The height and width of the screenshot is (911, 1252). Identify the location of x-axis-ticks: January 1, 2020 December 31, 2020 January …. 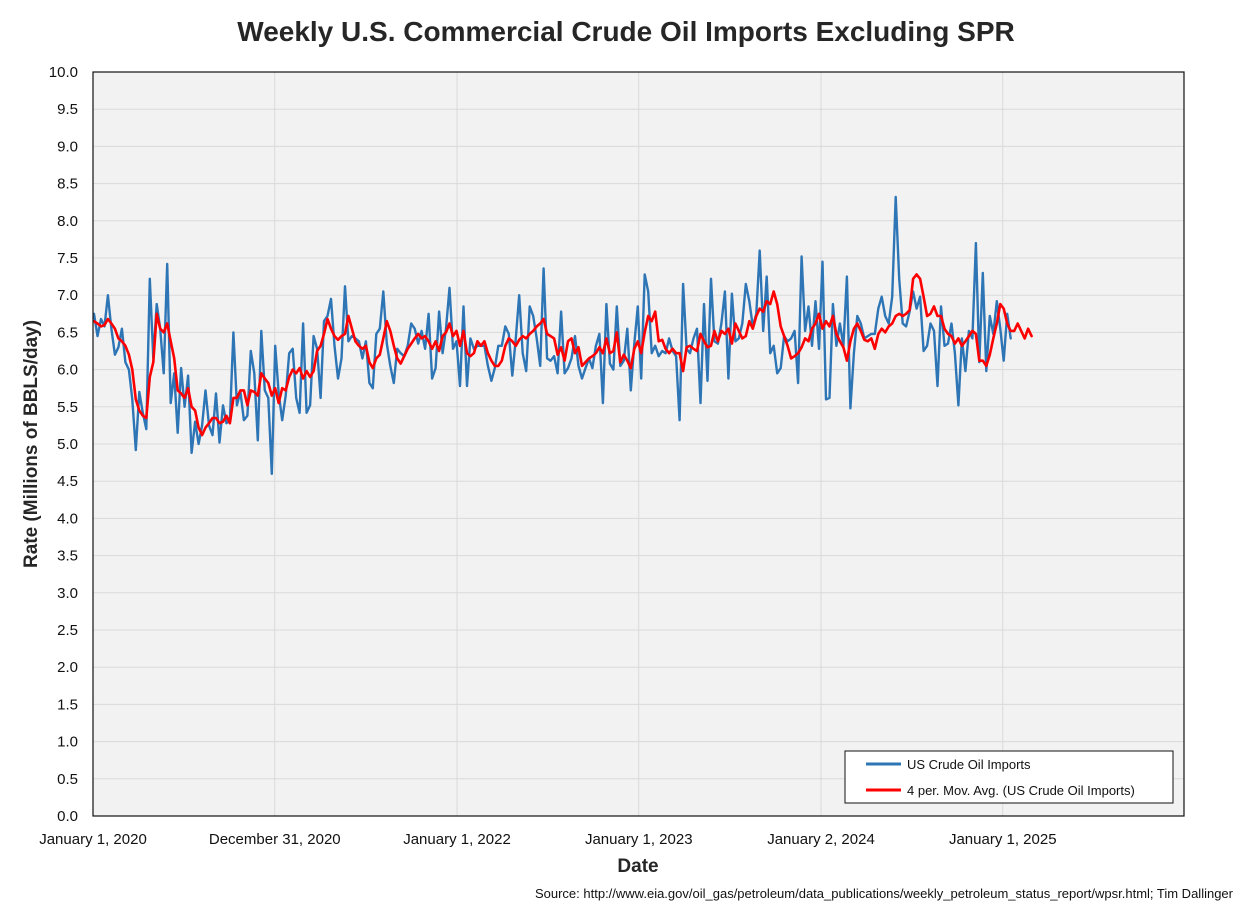
(547, 839).